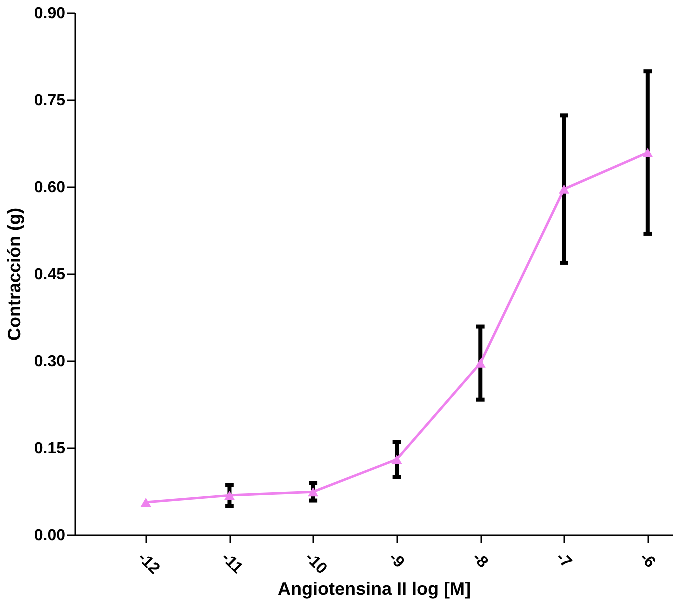 Image resolution: width=678 pixels, height=604 pixels. What do you see at coordinates (232, 564) in the screenshot?
I see `x-tick-label: -11` at bounding box center [232, 564].